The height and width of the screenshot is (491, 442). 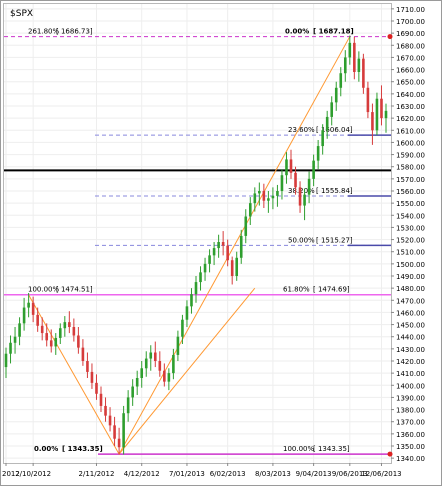 I want to click on fib-left-pct-label: 261.80%, so click(x=43, y=32).